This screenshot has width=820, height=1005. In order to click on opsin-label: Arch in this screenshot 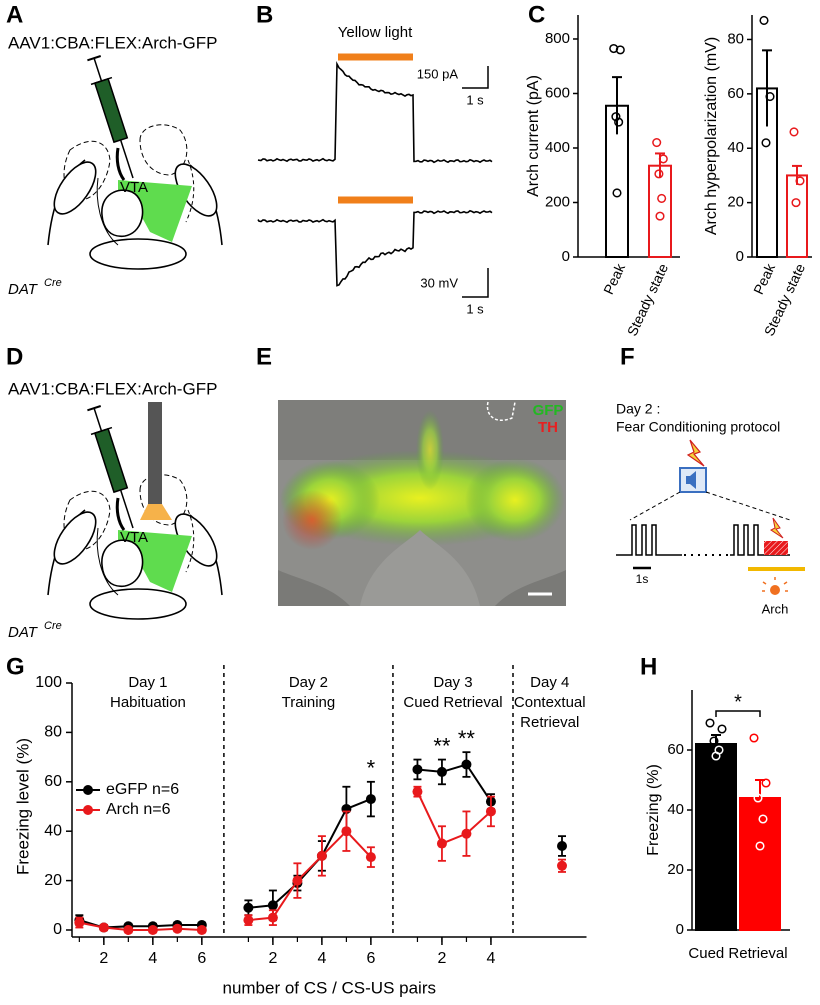, I will do `click(775, 608)`.